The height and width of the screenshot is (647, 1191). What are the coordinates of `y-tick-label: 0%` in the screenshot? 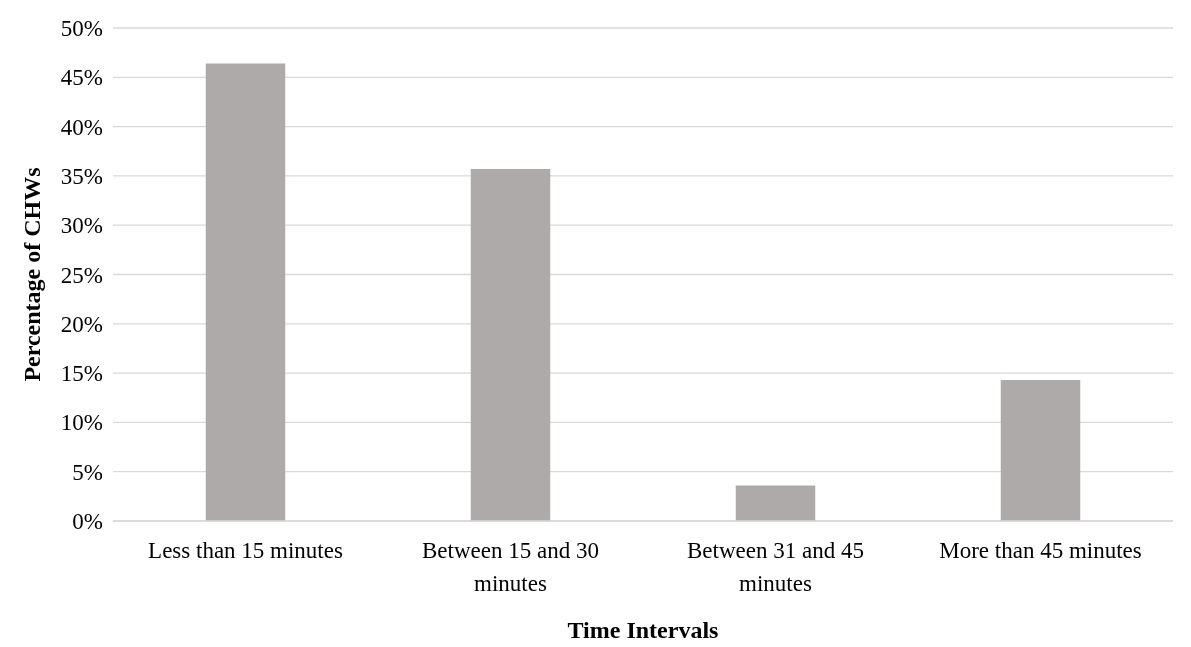 It's located at (87, 522).